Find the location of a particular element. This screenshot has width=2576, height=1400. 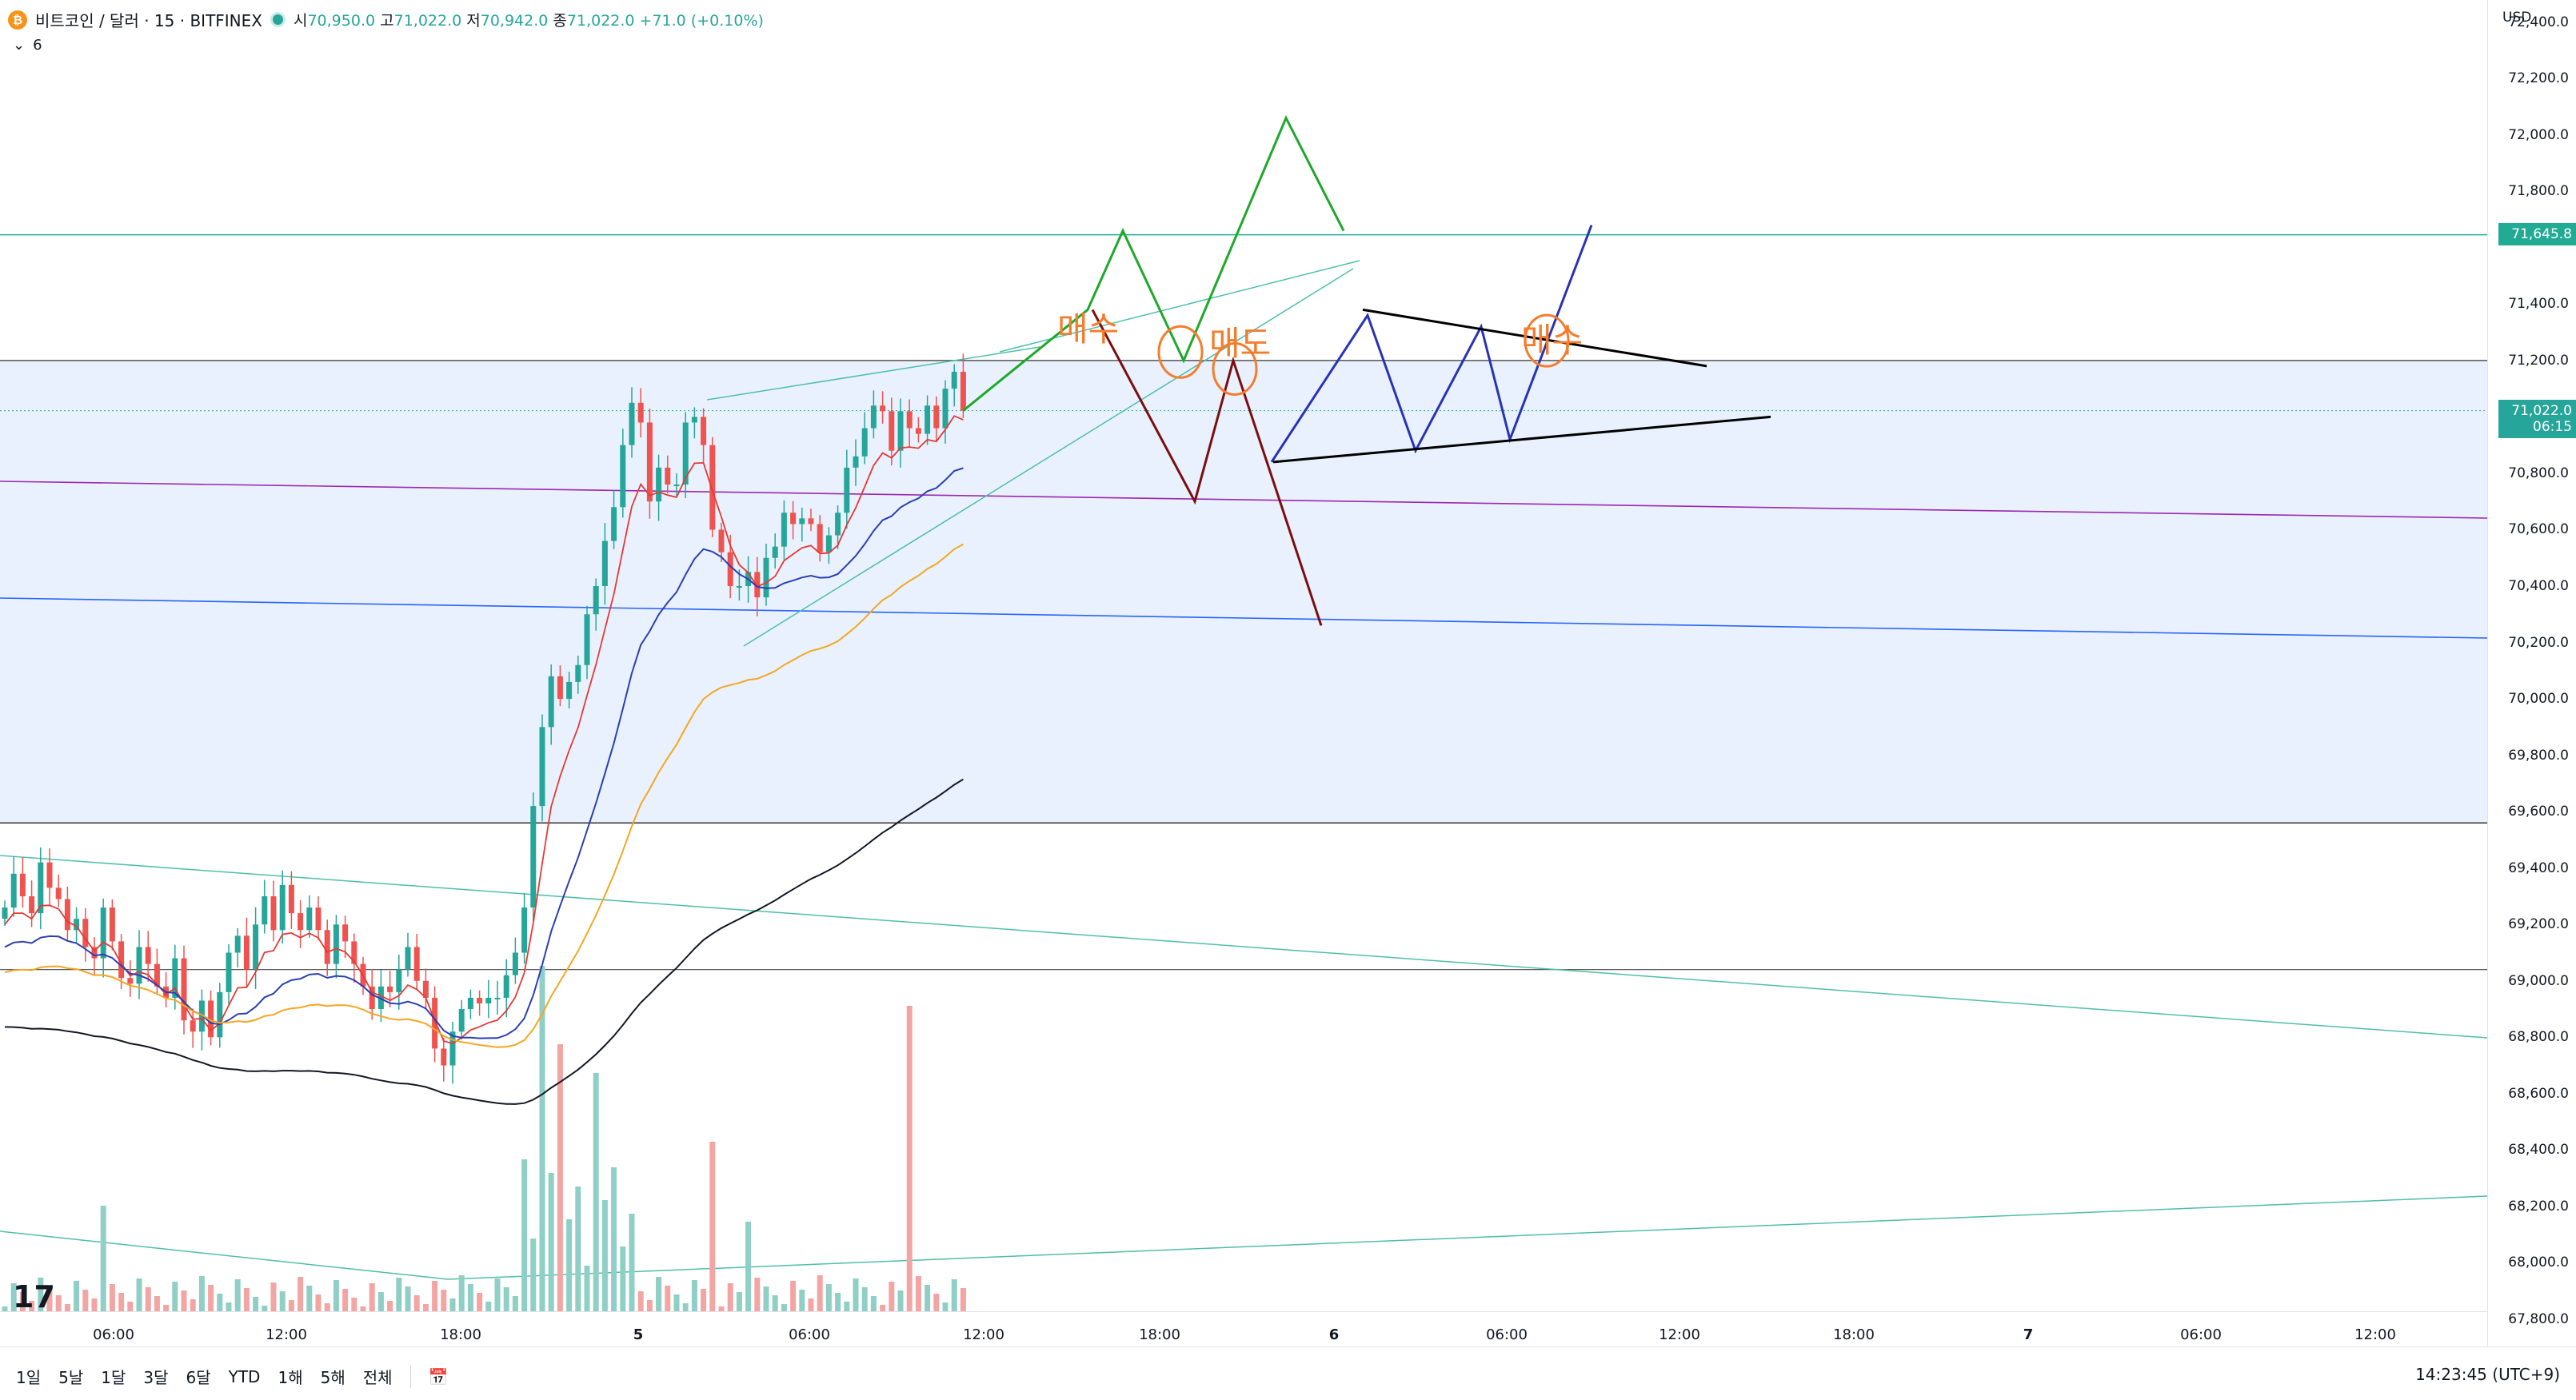

calendar-icon: 📅 is located at coordinates (439, 1376).